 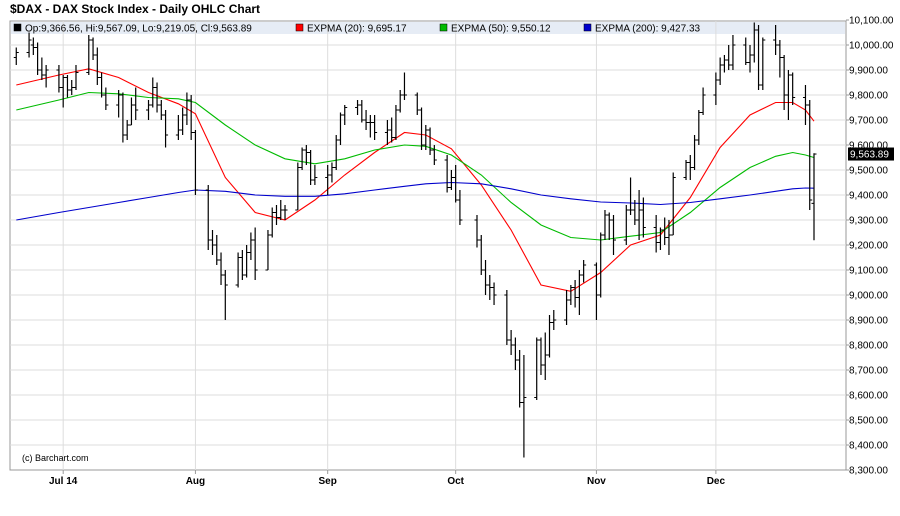 I want to click on y-tick-label: 9,900.00, so click(x=868, y=71).